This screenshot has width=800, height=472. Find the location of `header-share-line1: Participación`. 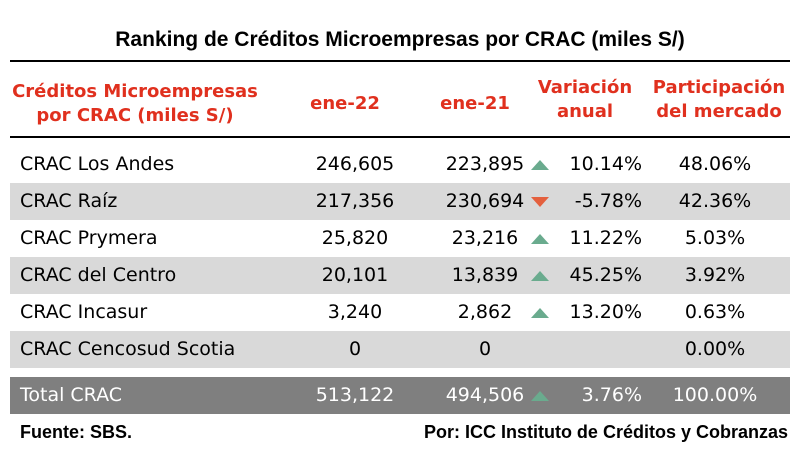

header-share-line1: Participación is located at coordinates (719, 87).